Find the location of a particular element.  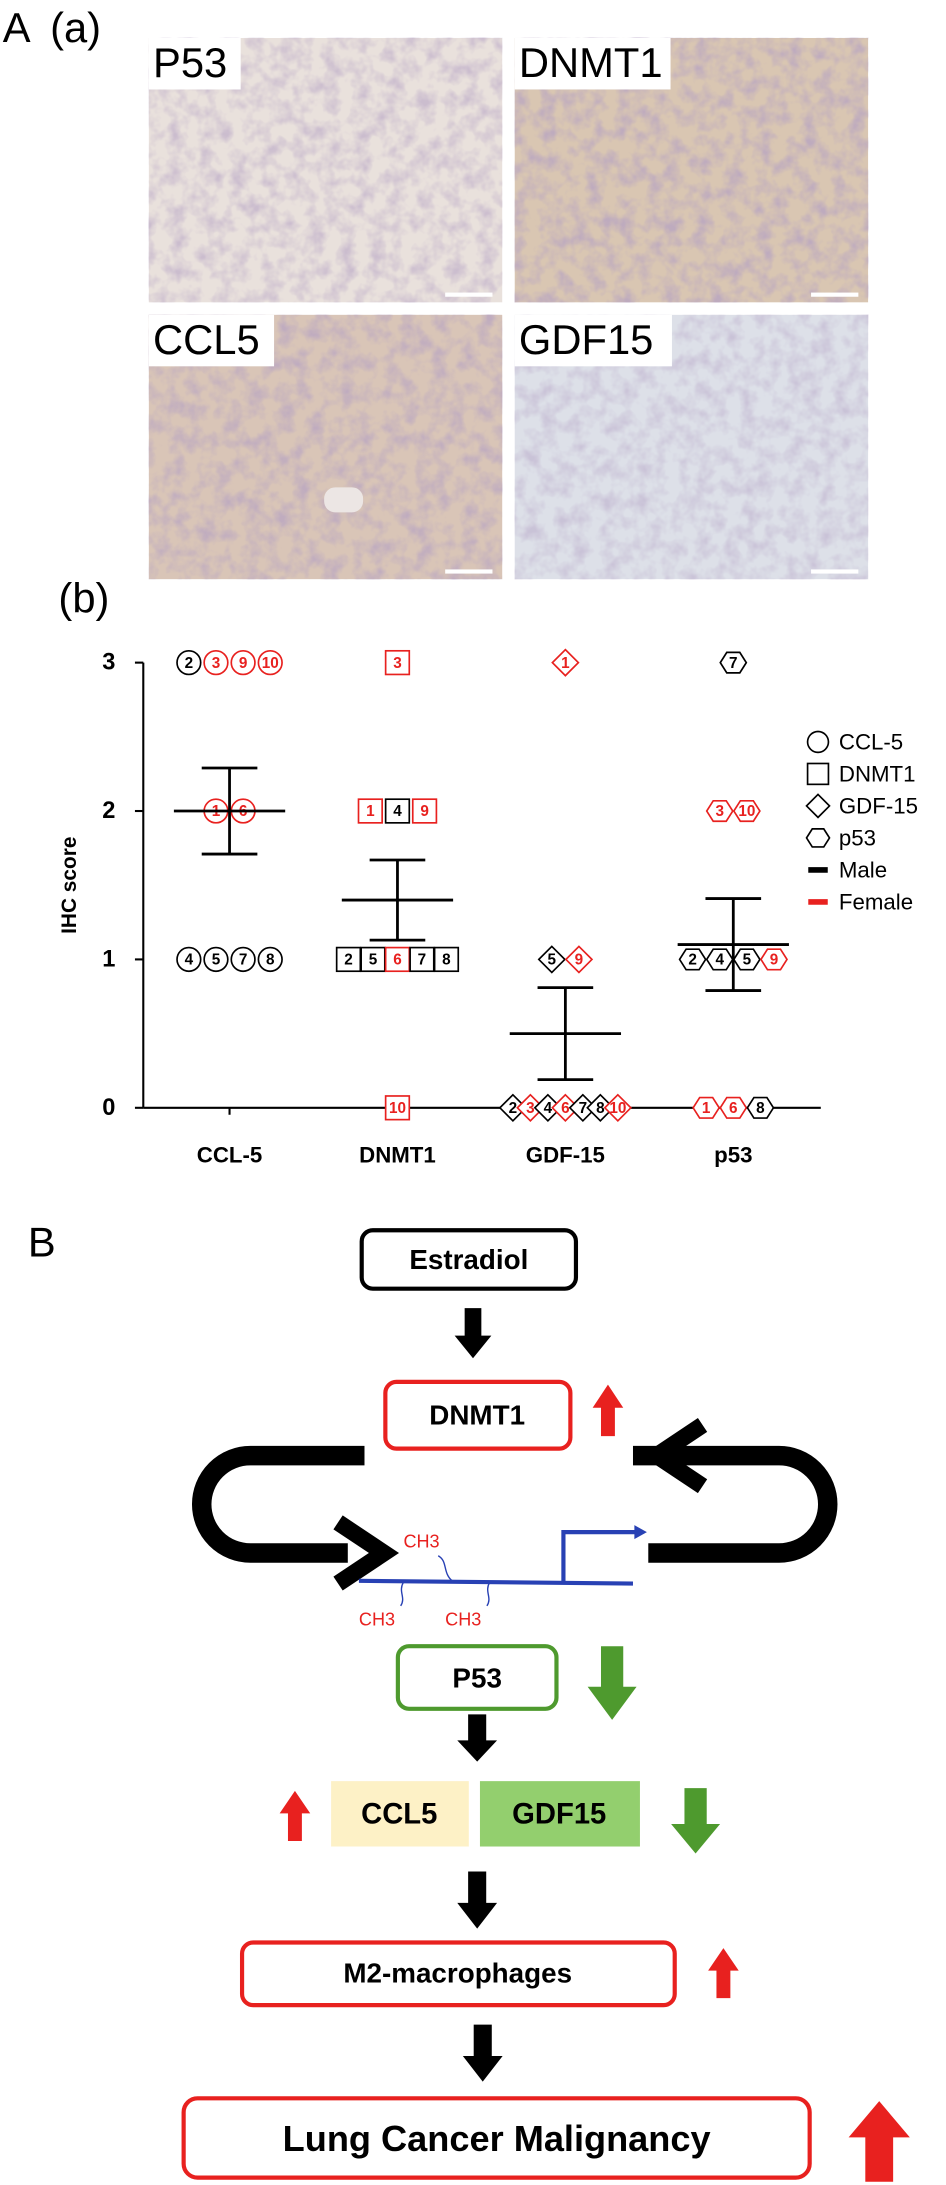

y-tick-label: 2 is located at coordinates (108, 811).